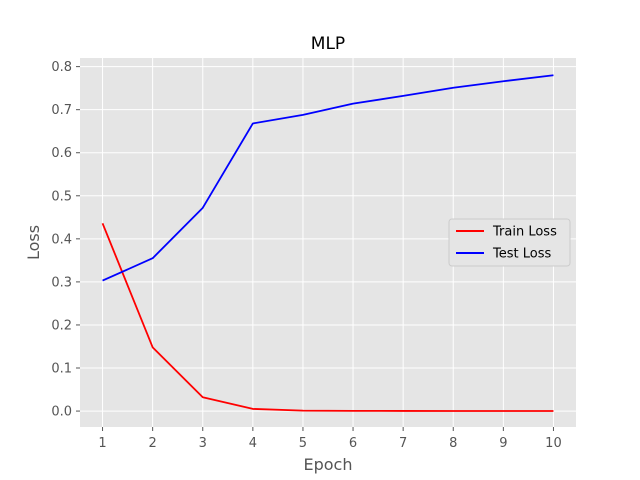 The height and width of the screenshot is (480, 640). Describe the element at coordinates (503, 443) in the screenshot. I see `x-tick-label: 9` at that location.